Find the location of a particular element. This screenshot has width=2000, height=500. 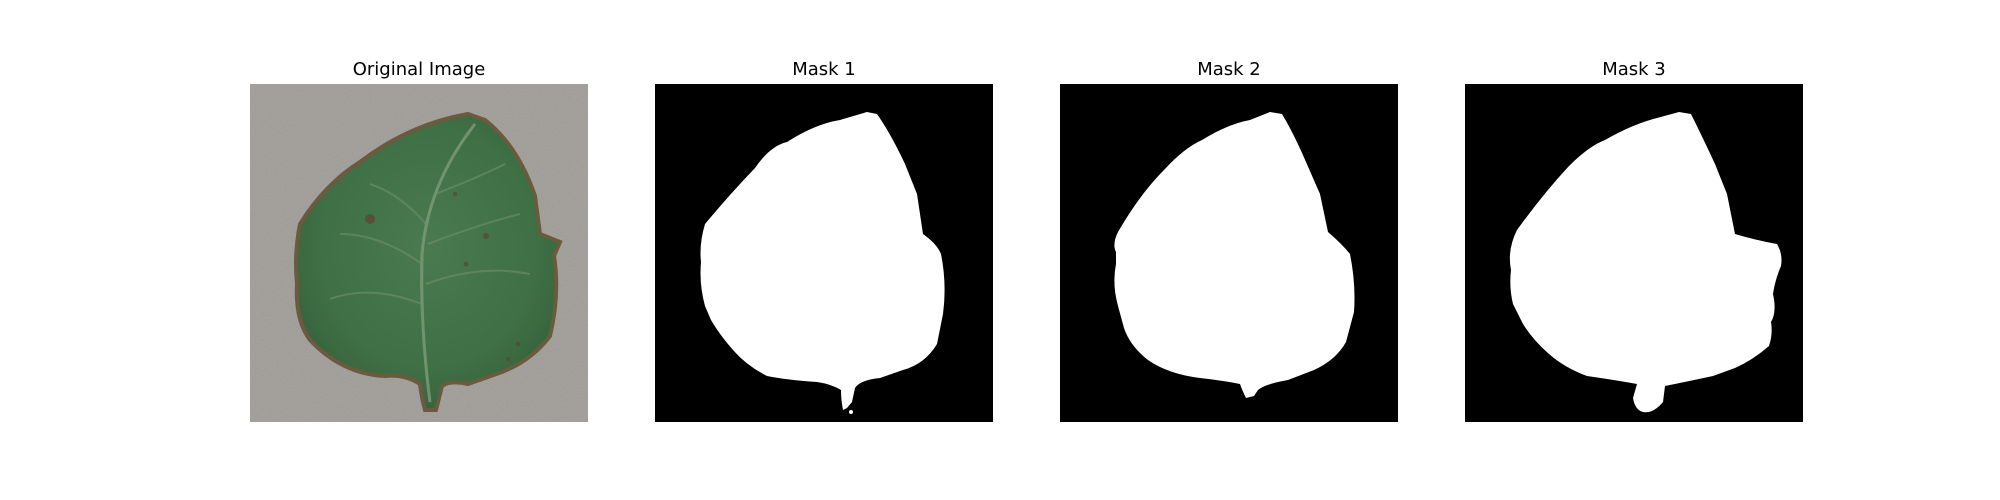

mask-2-image is located at coordinates (1229, 253).